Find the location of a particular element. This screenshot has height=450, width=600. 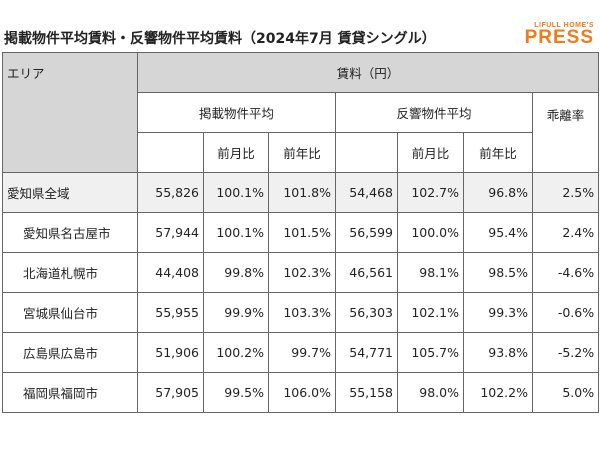

value-cell: 54,468 is located at coordinates (366, 192).